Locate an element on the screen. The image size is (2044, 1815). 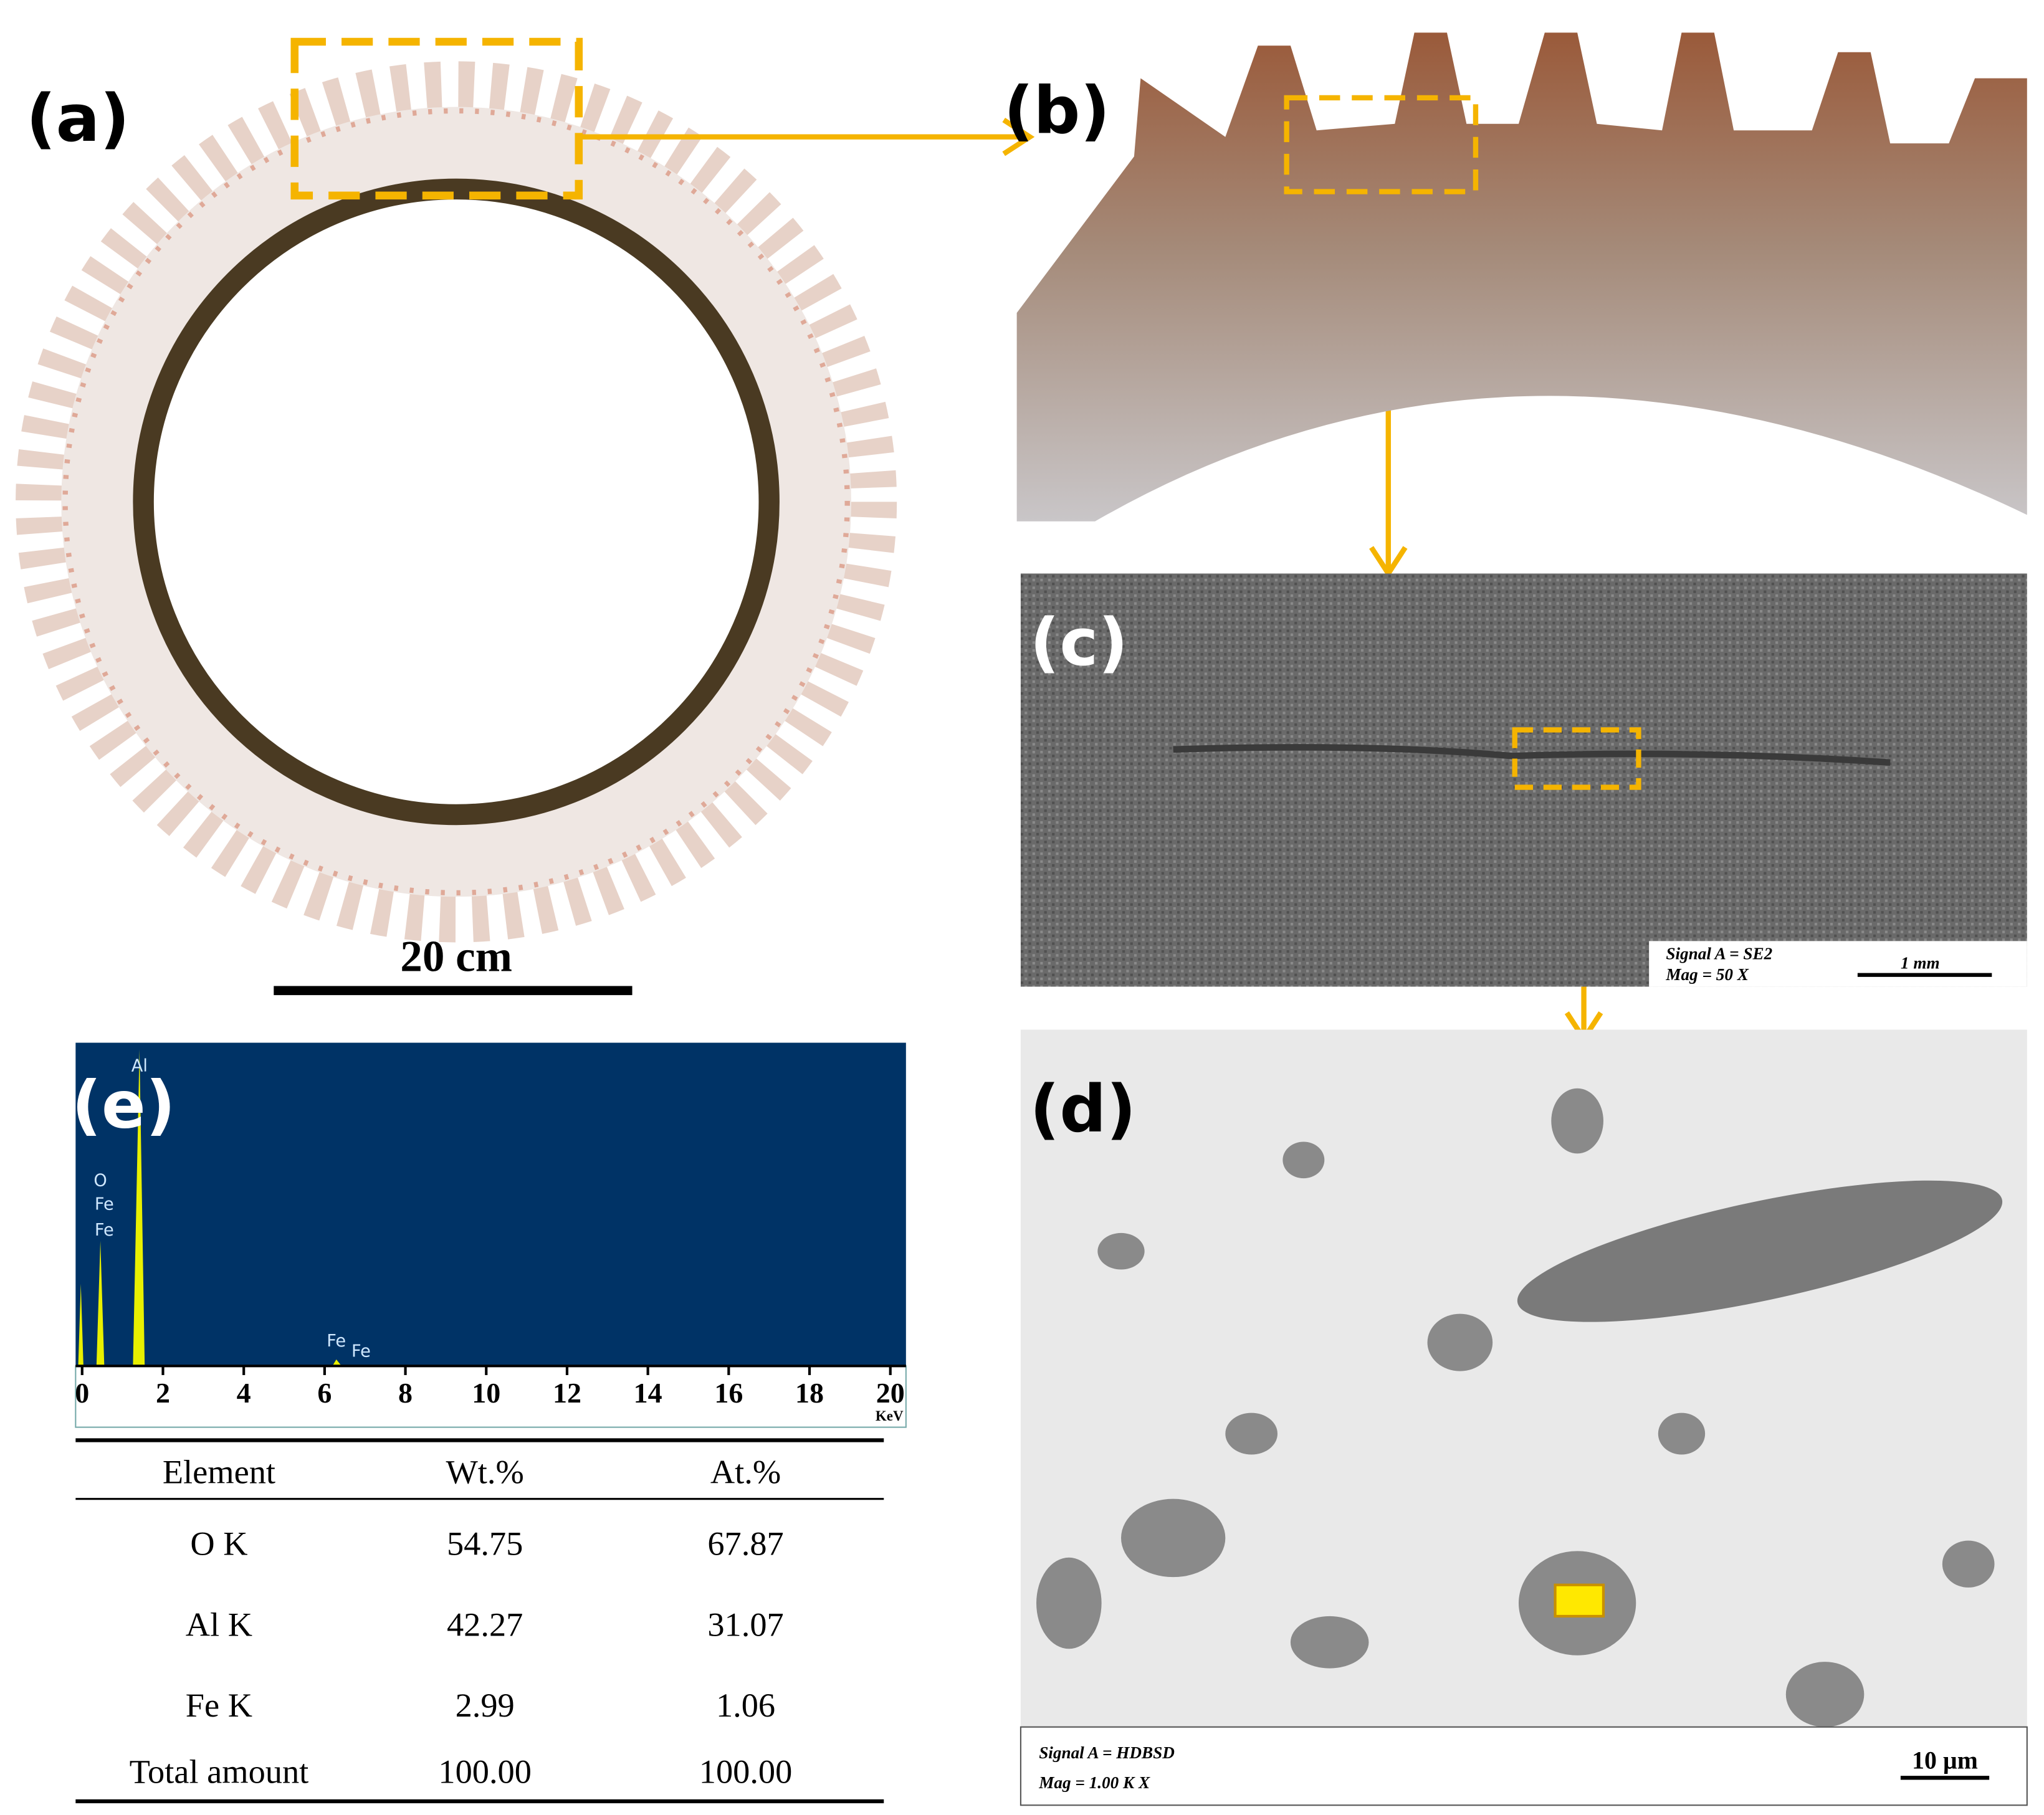
table-cell: 42.27 is located at coordinates (485, 1624).